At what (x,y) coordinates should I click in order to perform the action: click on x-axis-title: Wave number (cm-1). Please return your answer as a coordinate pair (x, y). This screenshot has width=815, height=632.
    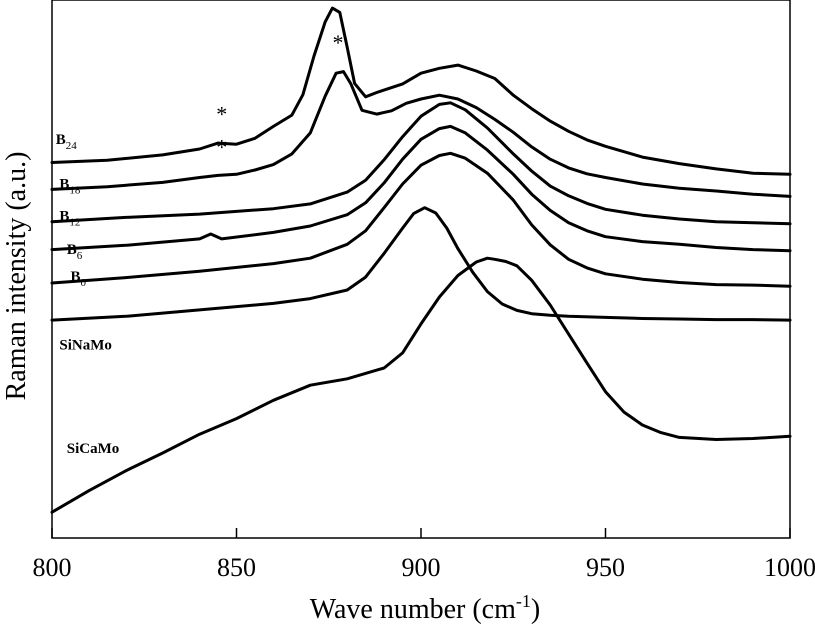
    Looking at the image, I should click on (425, 608).